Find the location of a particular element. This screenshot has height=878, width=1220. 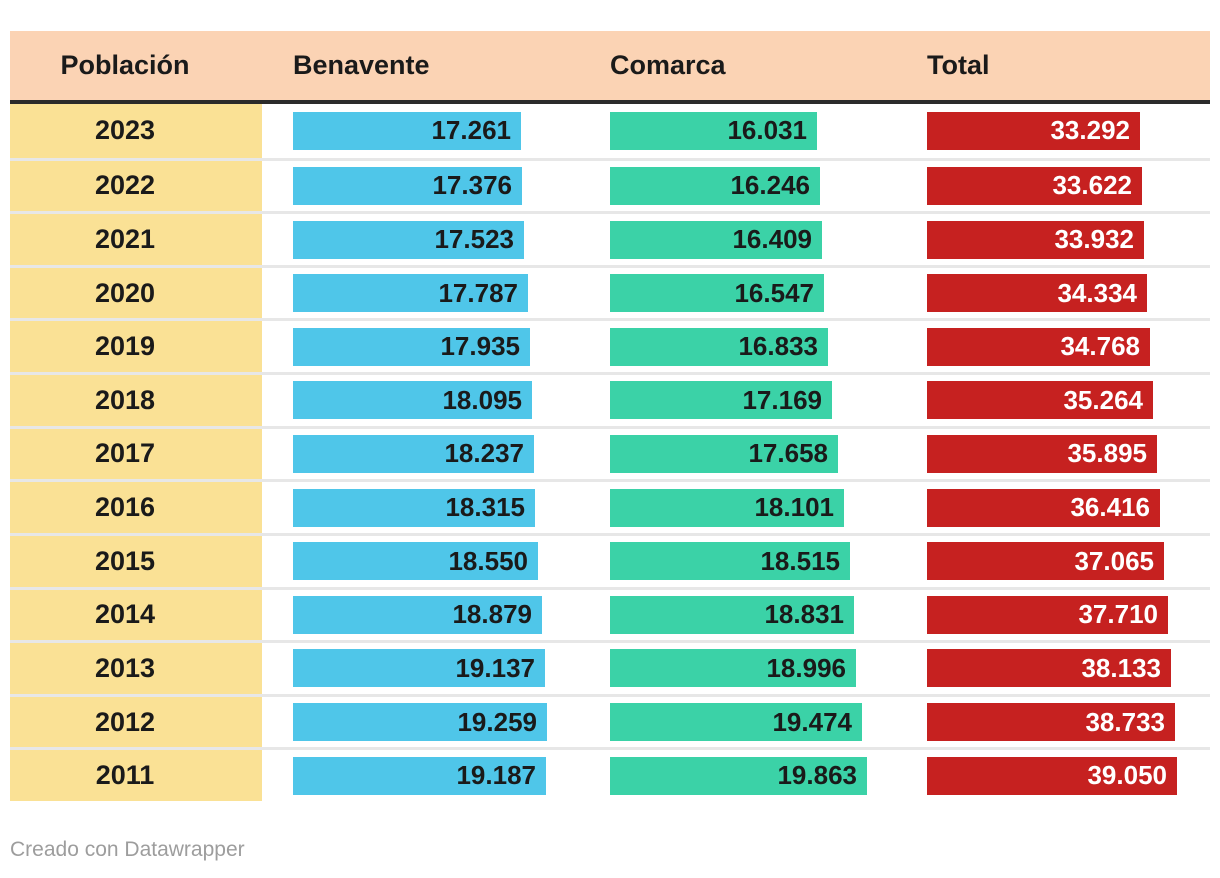

bar-value-label: 18.237 is located at coordinates (484, 453).